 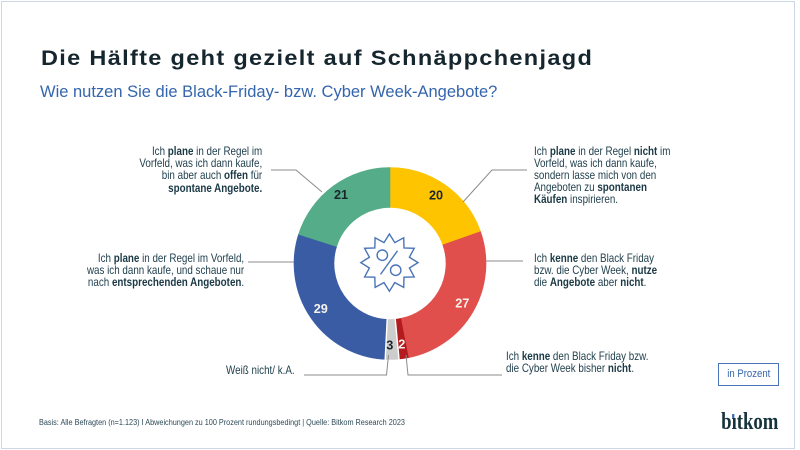 What do you see at coordinates (462, 303) in the screenshot?
I see `svg-text: 27` at bounding box center [462, 303].